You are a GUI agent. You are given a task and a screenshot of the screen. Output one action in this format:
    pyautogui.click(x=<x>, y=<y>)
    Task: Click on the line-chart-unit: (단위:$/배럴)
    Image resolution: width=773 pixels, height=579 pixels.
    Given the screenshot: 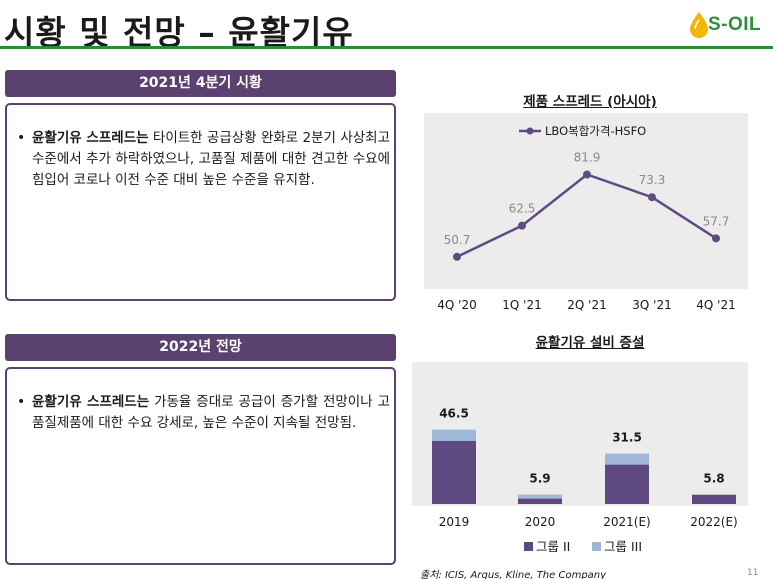 What is the action you would take?
    pyautogui.click(x=709, y=129)
    